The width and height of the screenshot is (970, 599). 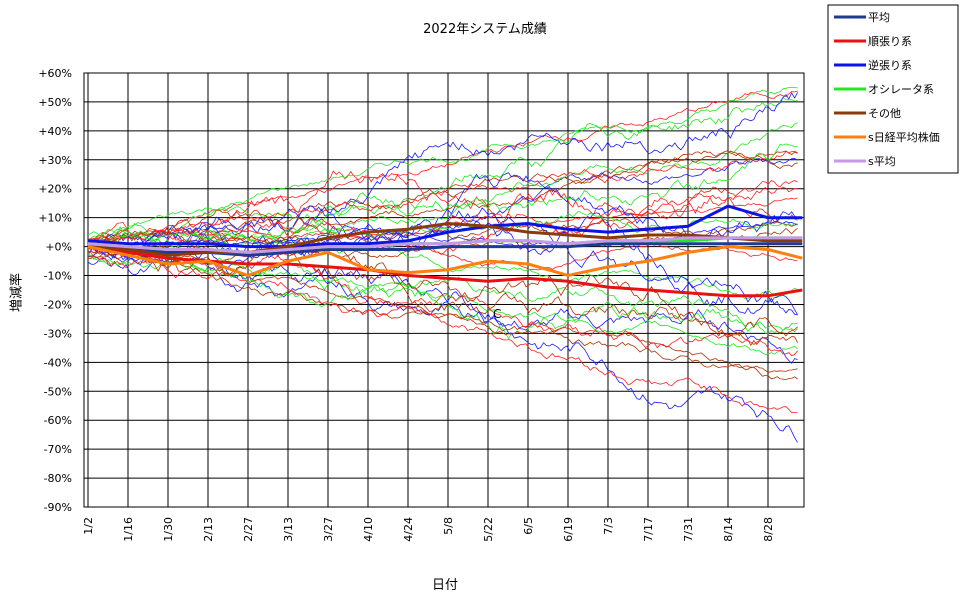 What do you see at coordinates (485, 29) in the screenshot?
I see `chart-title: 2022年システム成績` at bounding box center [485, 29].